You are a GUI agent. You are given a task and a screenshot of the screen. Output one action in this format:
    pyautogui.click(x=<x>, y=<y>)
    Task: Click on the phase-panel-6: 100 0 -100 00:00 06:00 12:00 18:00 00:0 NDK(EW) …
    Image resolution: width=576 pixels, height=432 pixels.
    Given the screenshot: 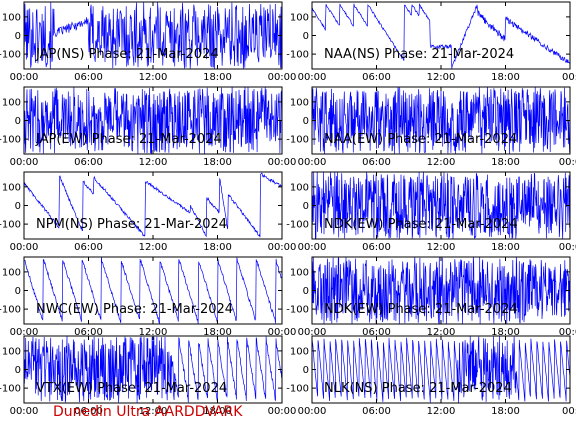 What is the action you would take?
    pyautogui.click(x=431, y=212)
    